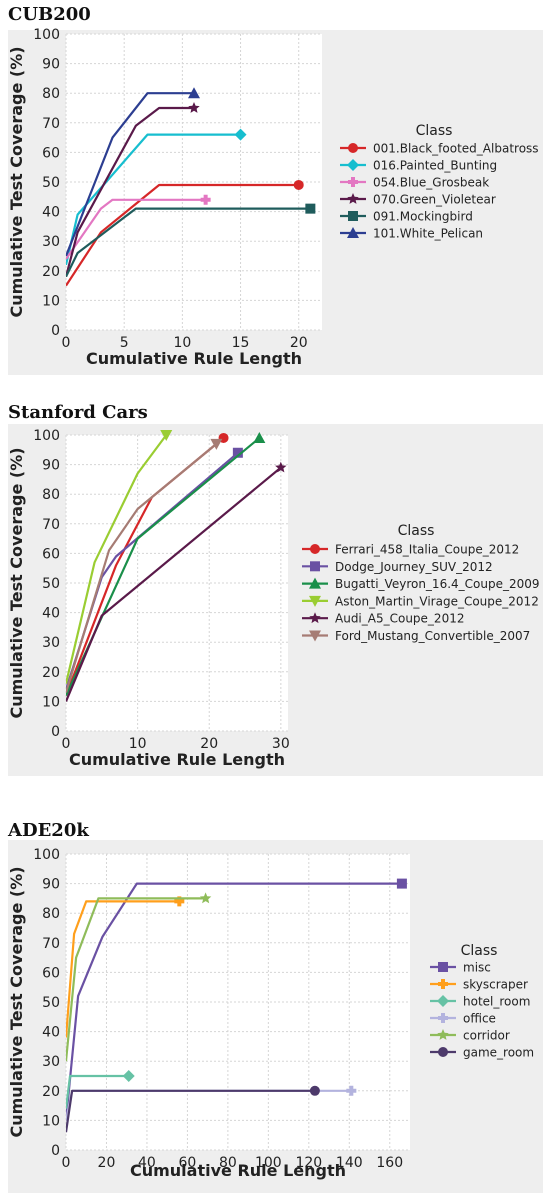 The width and height of the screenshot is (550, 1201). What do you see at coordinates (182, 343) in the screenshot?
I see `x-tick-label: 10` at bounding box center [182, 343].